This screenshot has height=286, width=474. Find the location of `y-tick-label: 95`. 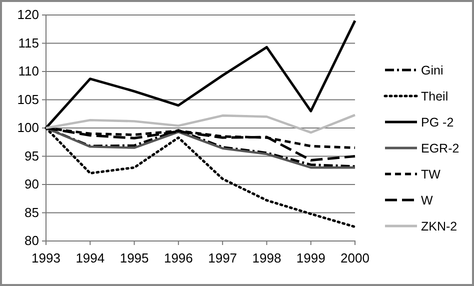

y-tick-label: 95 is located at coordinates (31, 156).